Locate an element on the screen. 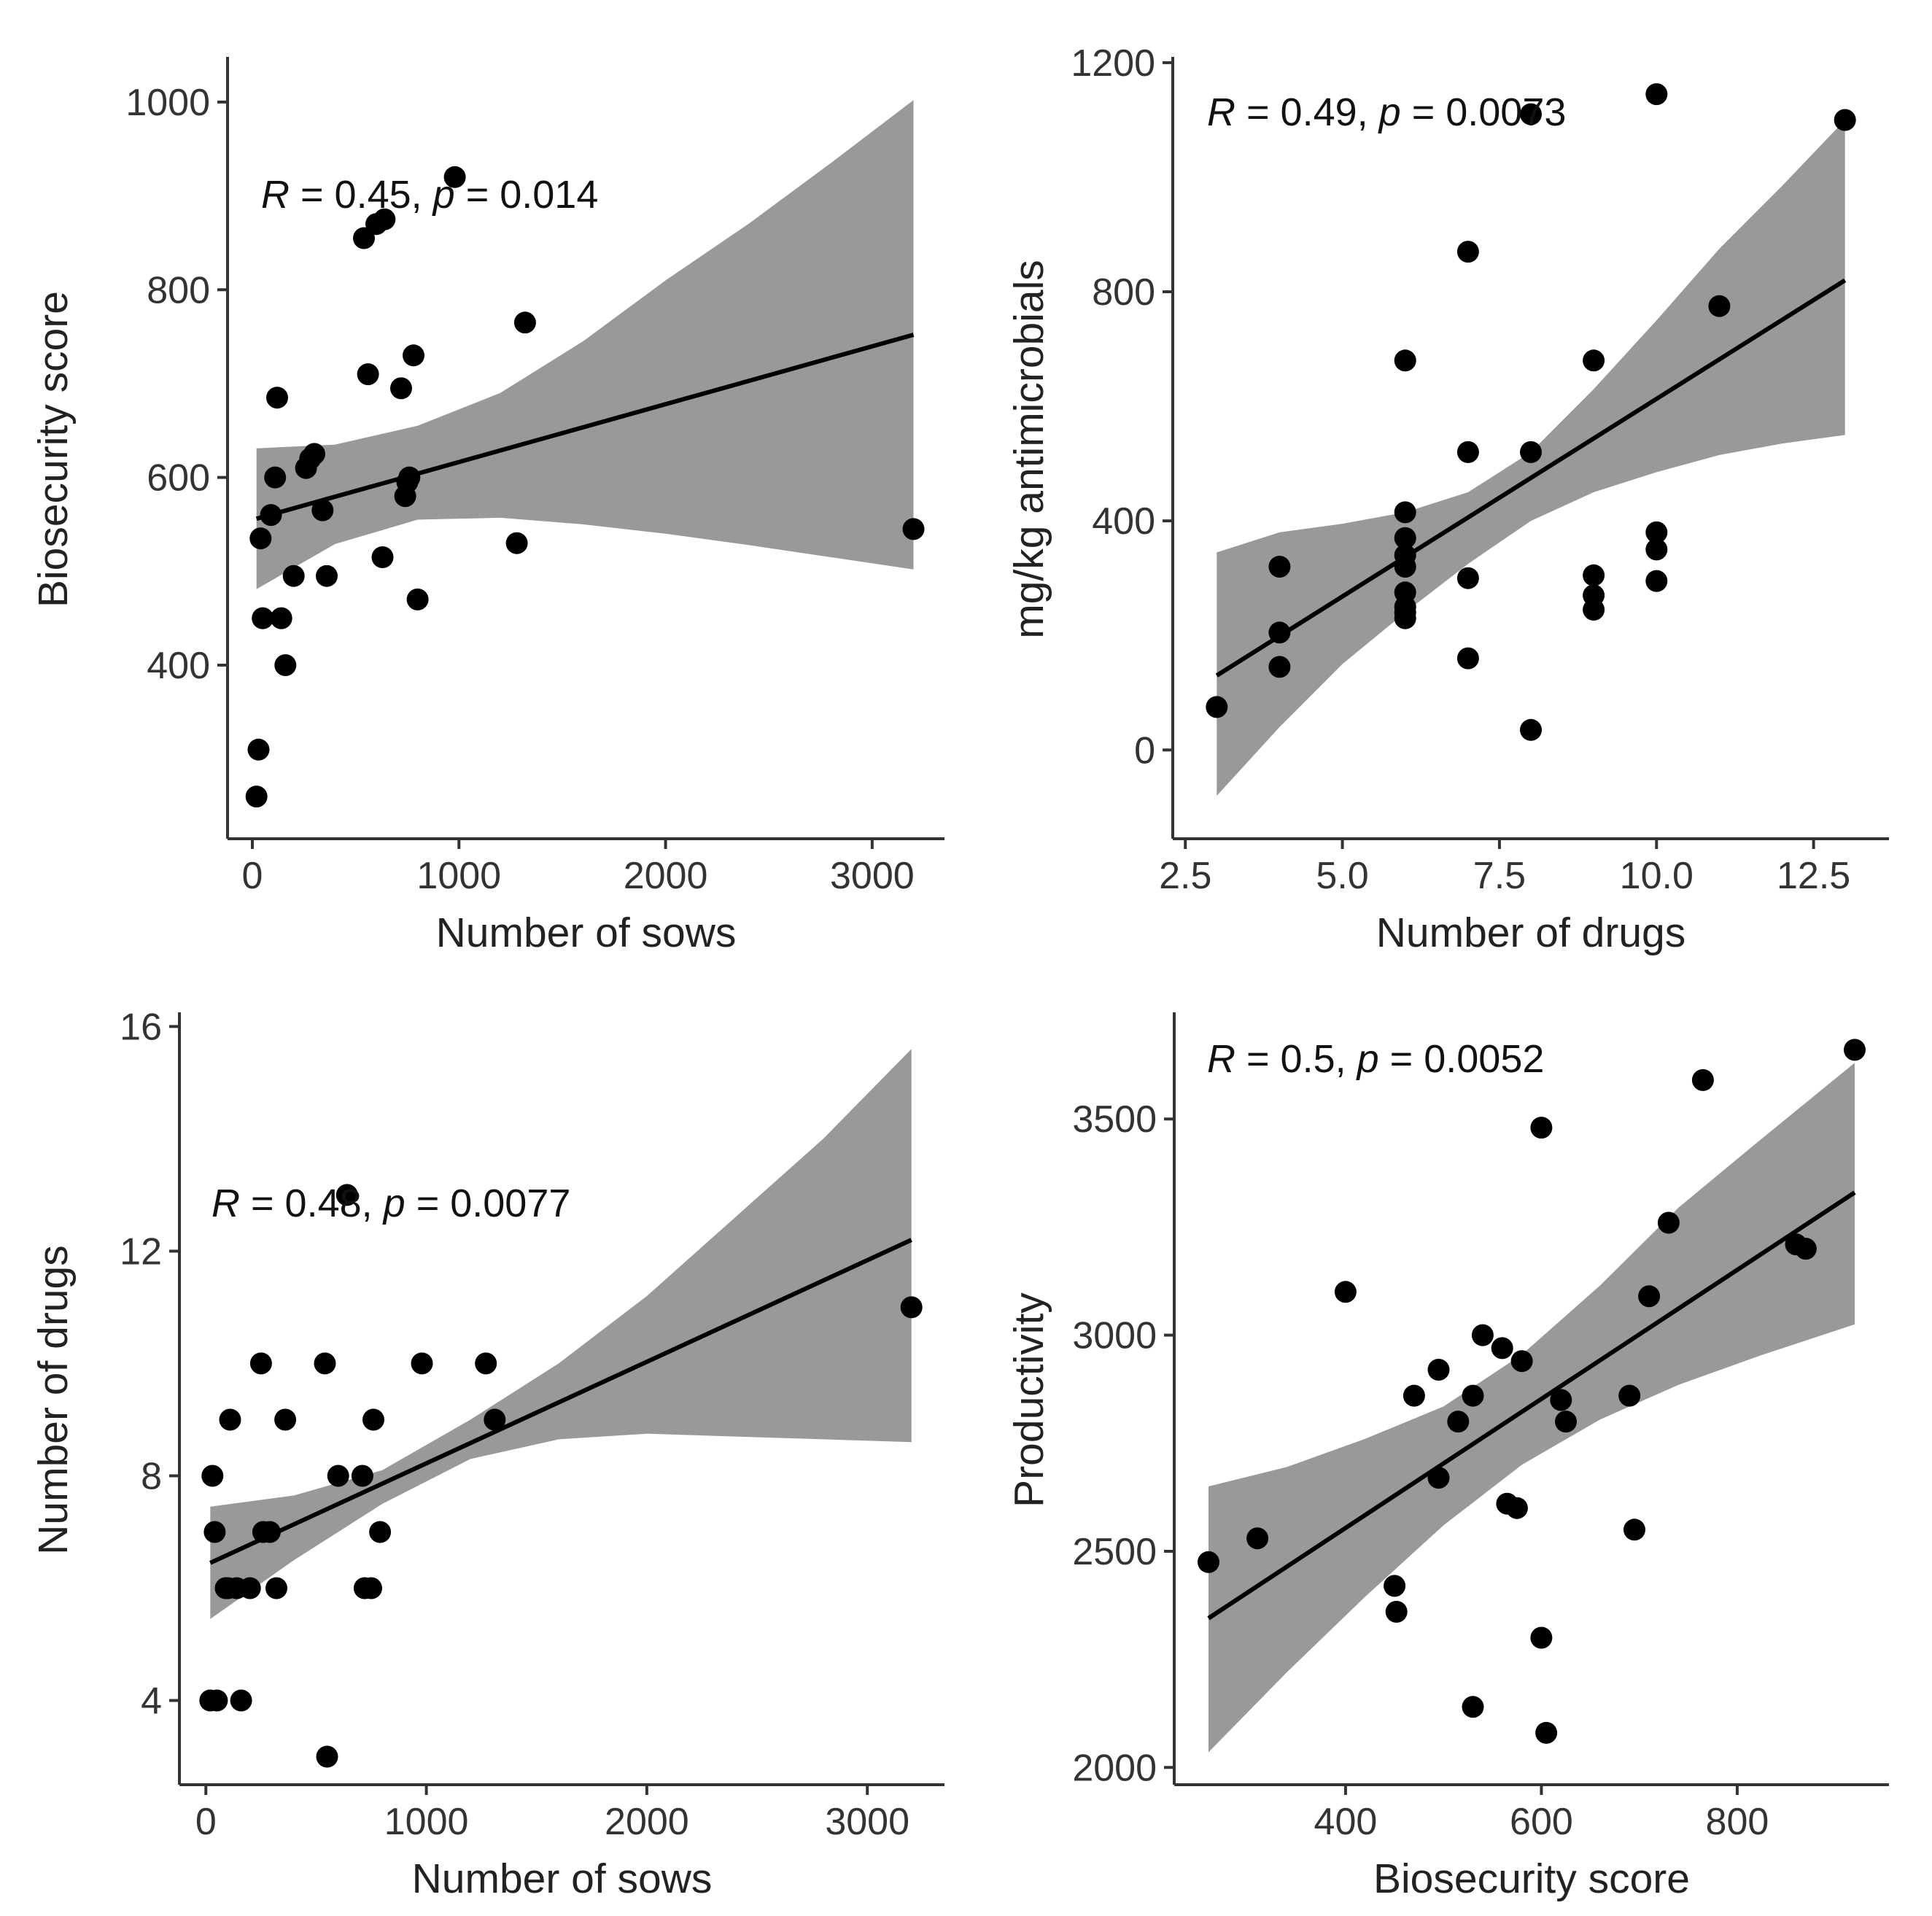  r-value-text: = 0.5, is located at coordinates (1296, 1059).